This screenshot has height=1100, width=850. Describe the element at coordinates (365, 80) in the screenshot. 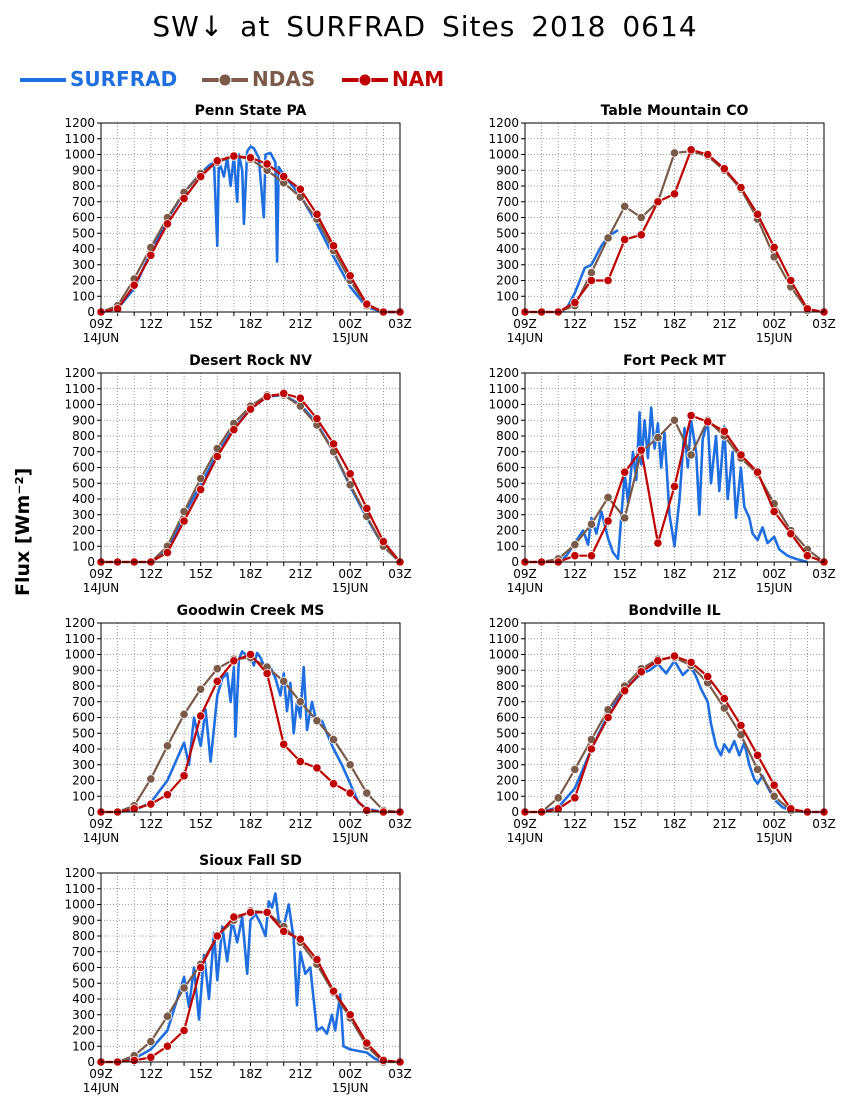

I see `legend-swatch-nam` at that location.